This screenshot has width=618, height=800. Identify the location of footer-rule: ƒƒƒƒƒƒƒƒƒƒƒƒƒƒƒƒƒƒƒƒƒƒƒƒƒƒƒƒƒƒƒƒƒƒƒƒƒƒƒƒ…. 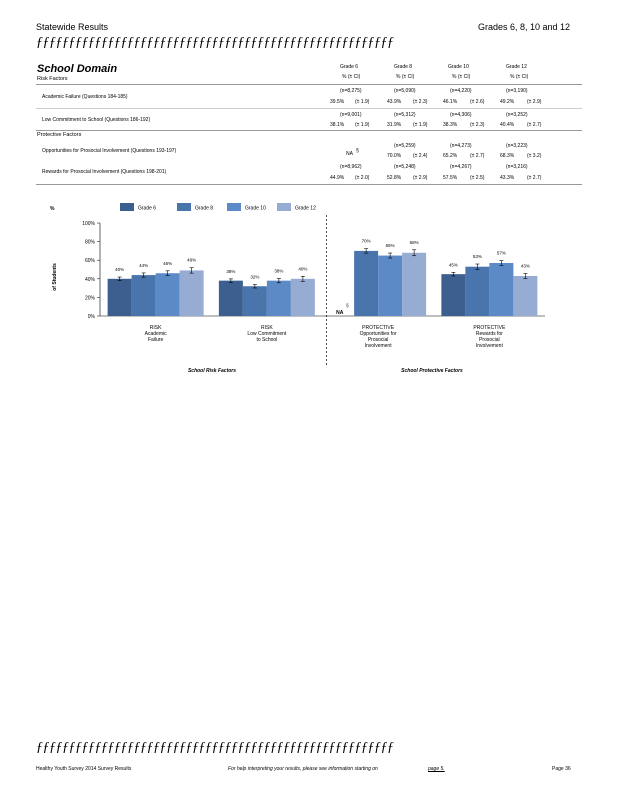
(215, 747).